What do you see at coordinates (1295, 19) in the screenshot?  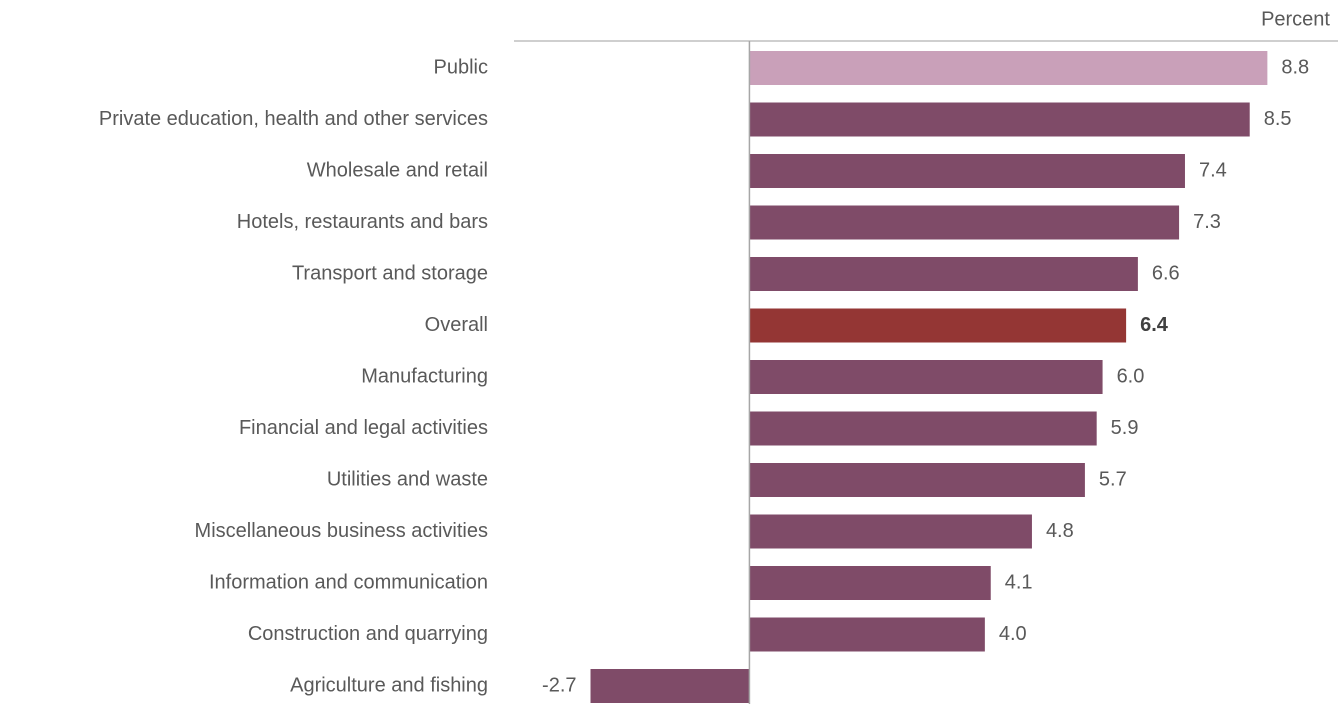 I see `axis-label: Percent` at bounding box center [1295, 19].